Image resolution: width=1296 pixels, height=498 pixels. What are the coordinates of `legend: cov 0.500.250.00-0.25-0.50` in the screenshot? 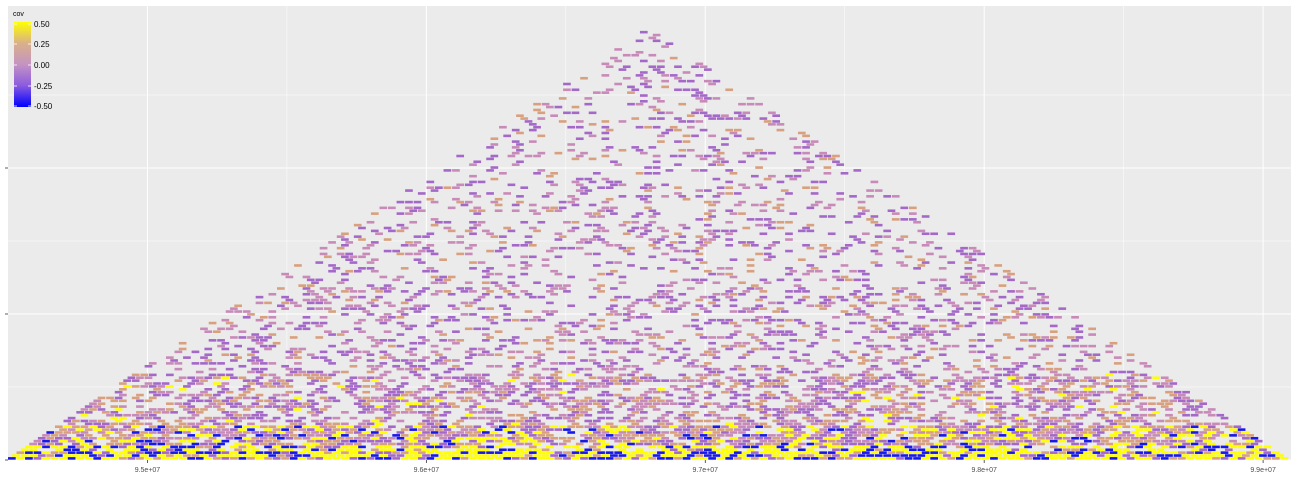 It's located at (33, 61).